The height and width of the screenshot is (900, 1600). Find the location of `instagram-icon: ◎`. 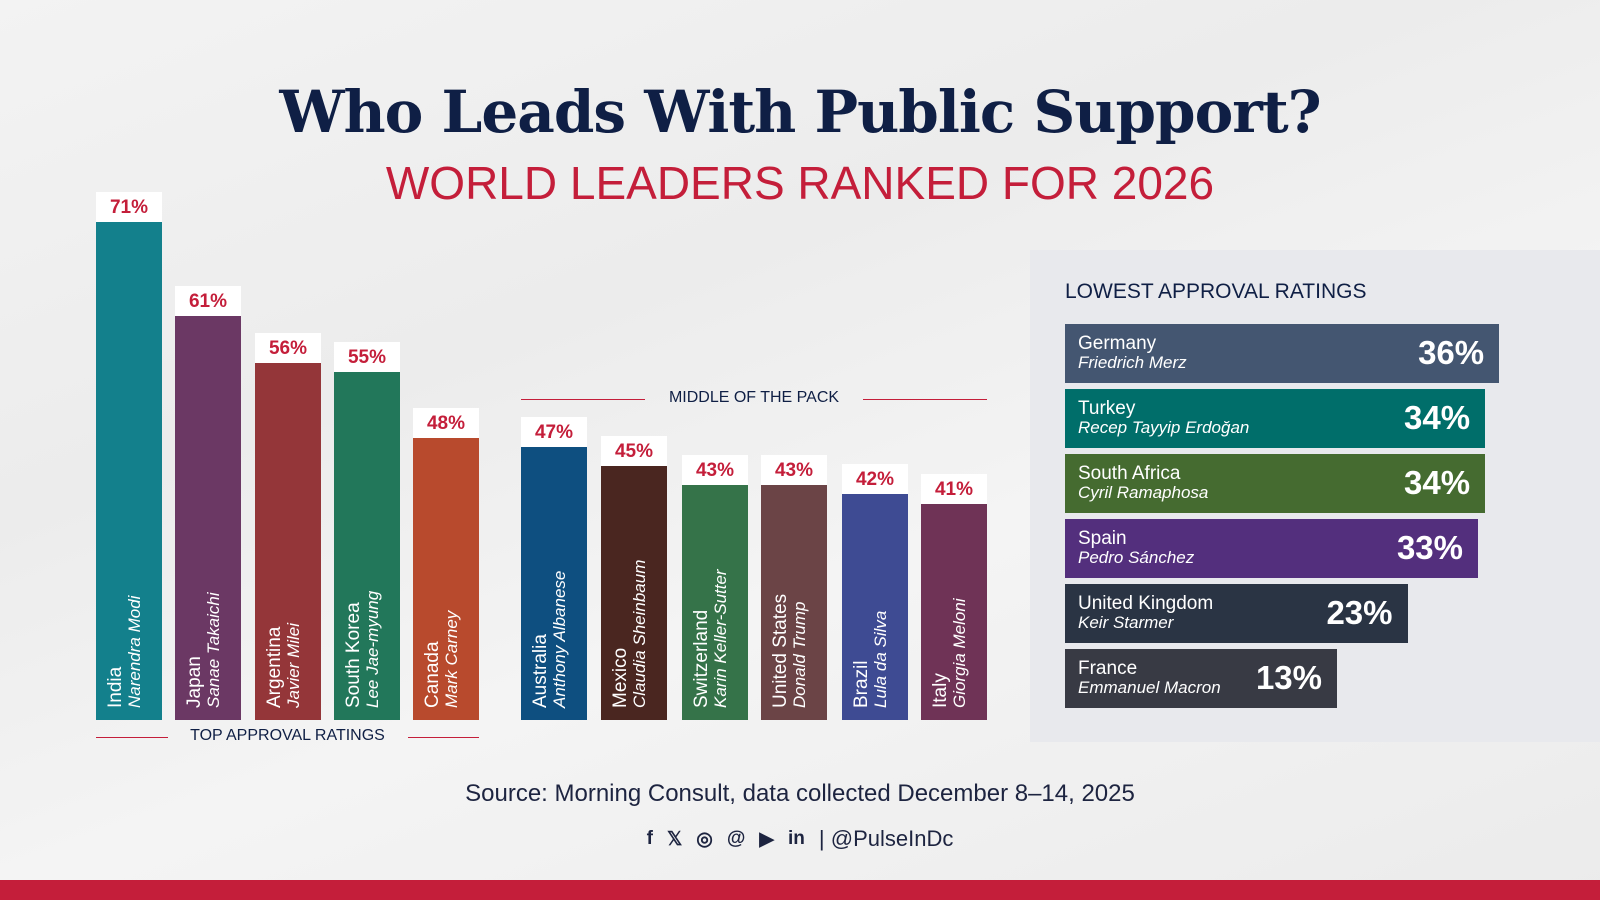

instagram-icon: ◎ is located at coordinates (704, 839).